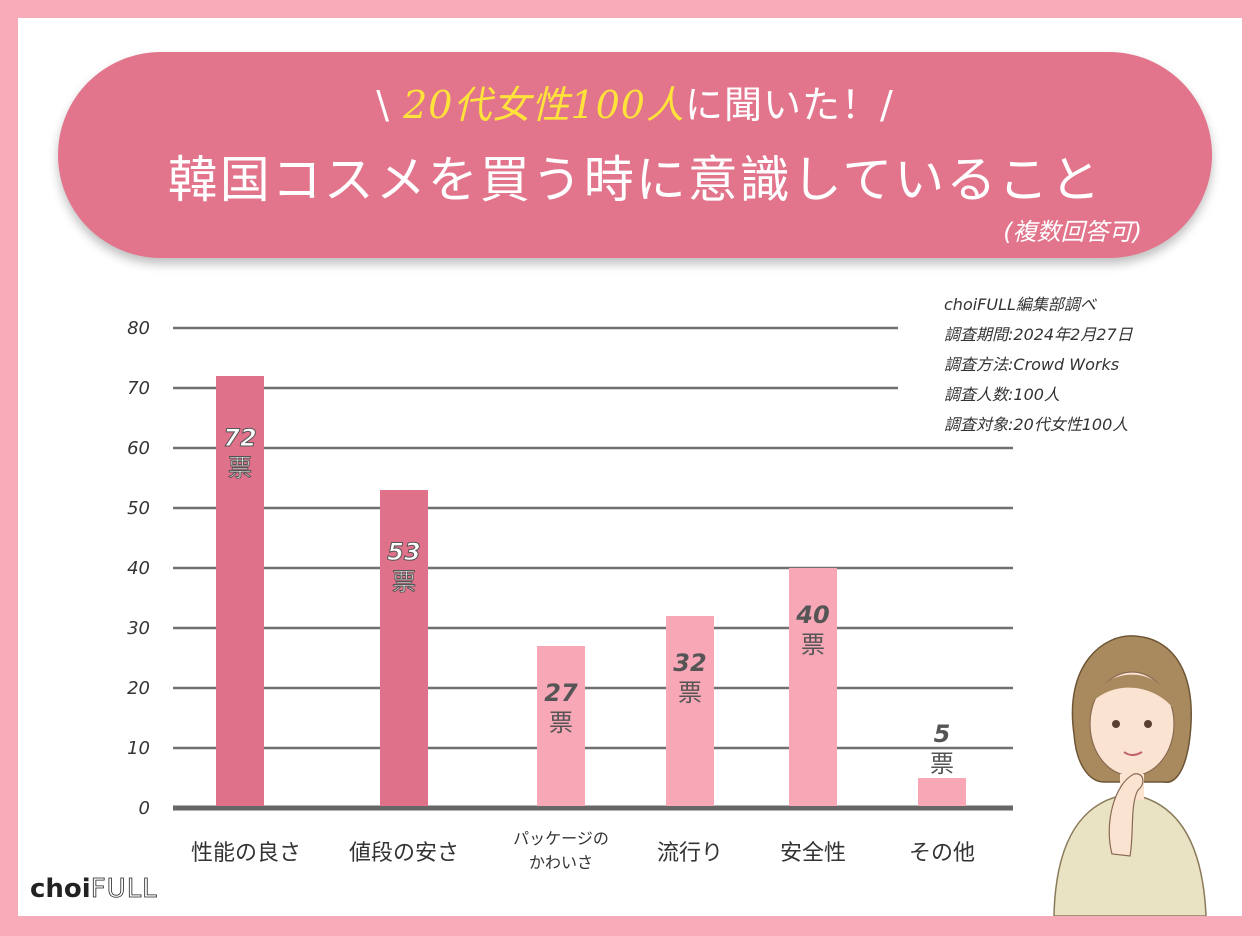 This screenshot has height=936, width=1260. What do you see at coordinates (390, 105) in the screenshot?
I see `subtitle-prefix: \` at bounding box center [390, 105].